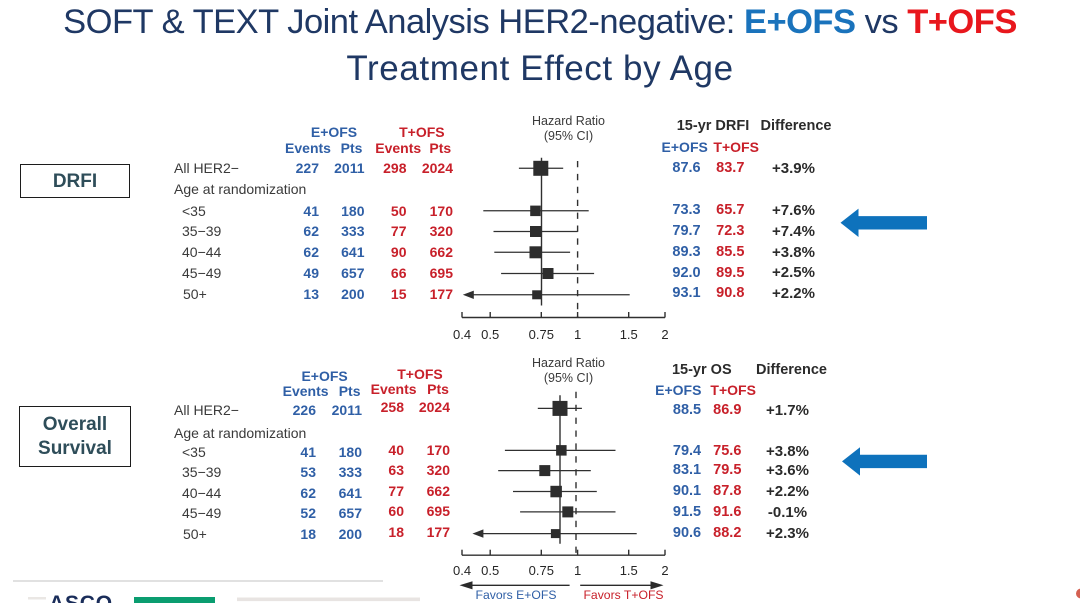 Image resolution: width=1080 pixels, height=603 pixels. I want to click on svg-text: ASCO, so click(81, 597).